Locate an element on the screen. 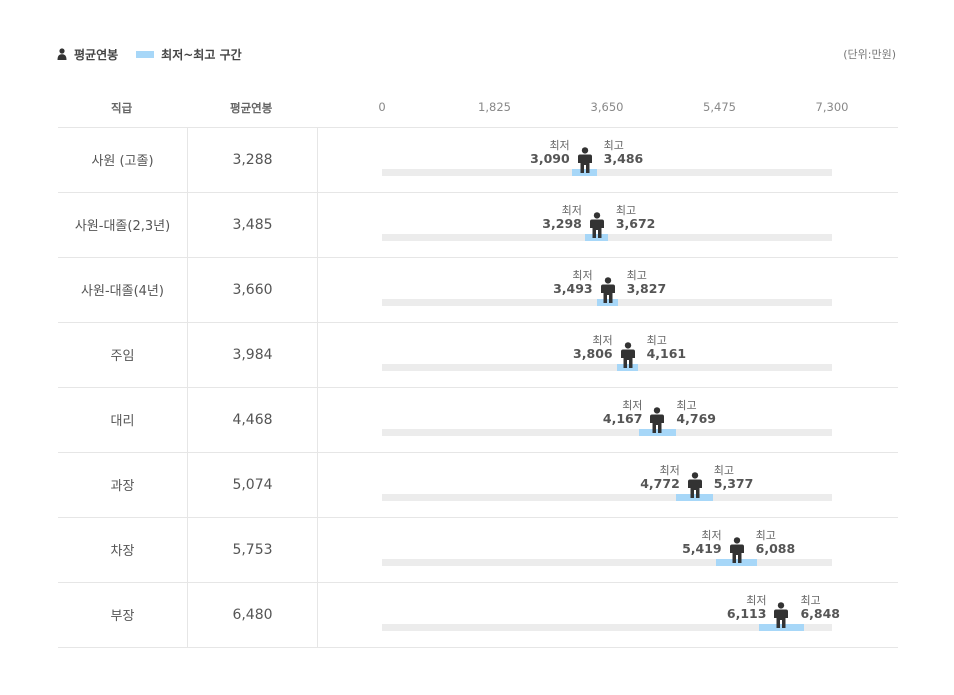  header-rank: 직급 is located at coordinates (122, 108).